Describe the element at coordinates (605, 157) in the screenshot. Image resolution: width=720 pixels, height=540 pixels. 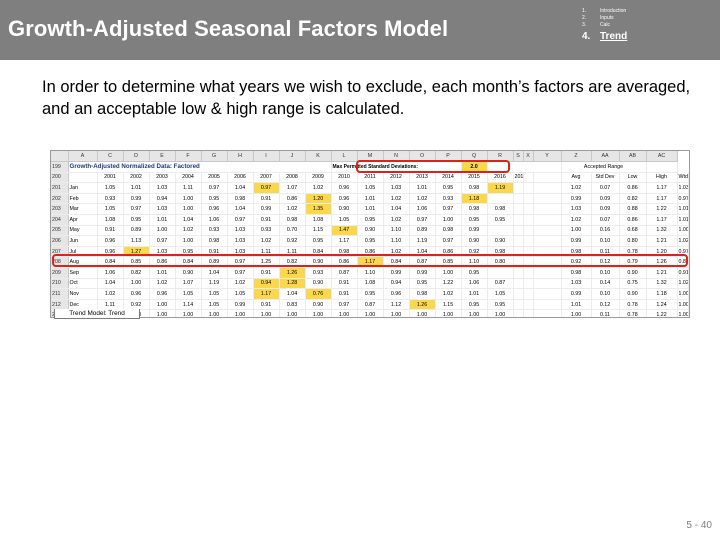
I see `column-header-cell: AA` at that location.